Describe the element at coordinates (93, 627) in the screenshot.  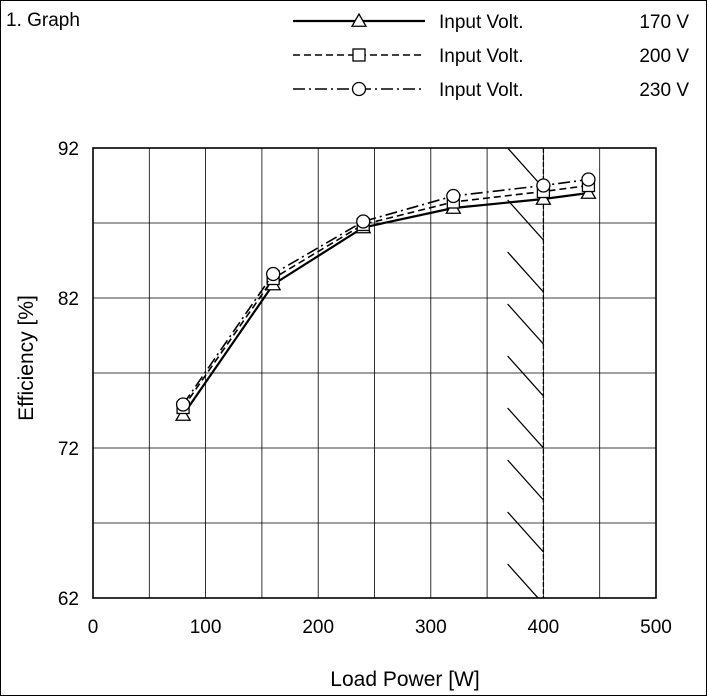
I see `x-tick-label: 0` at that location.